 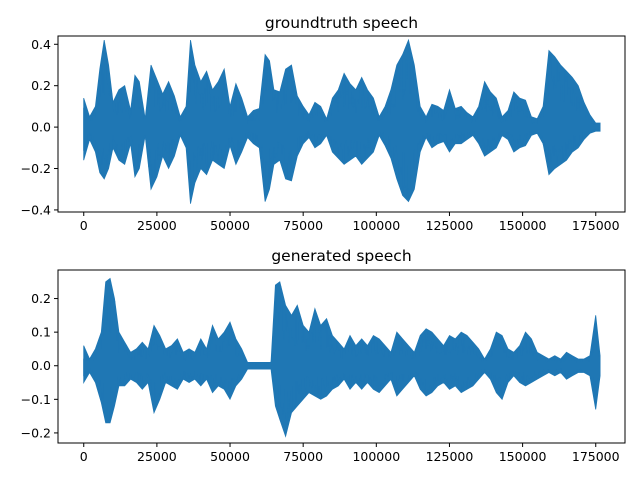 What do you see at coordinates (36, 209) in the screenshot?
I see `y-tick-label: −0.4` at bounding box center [36, 209].